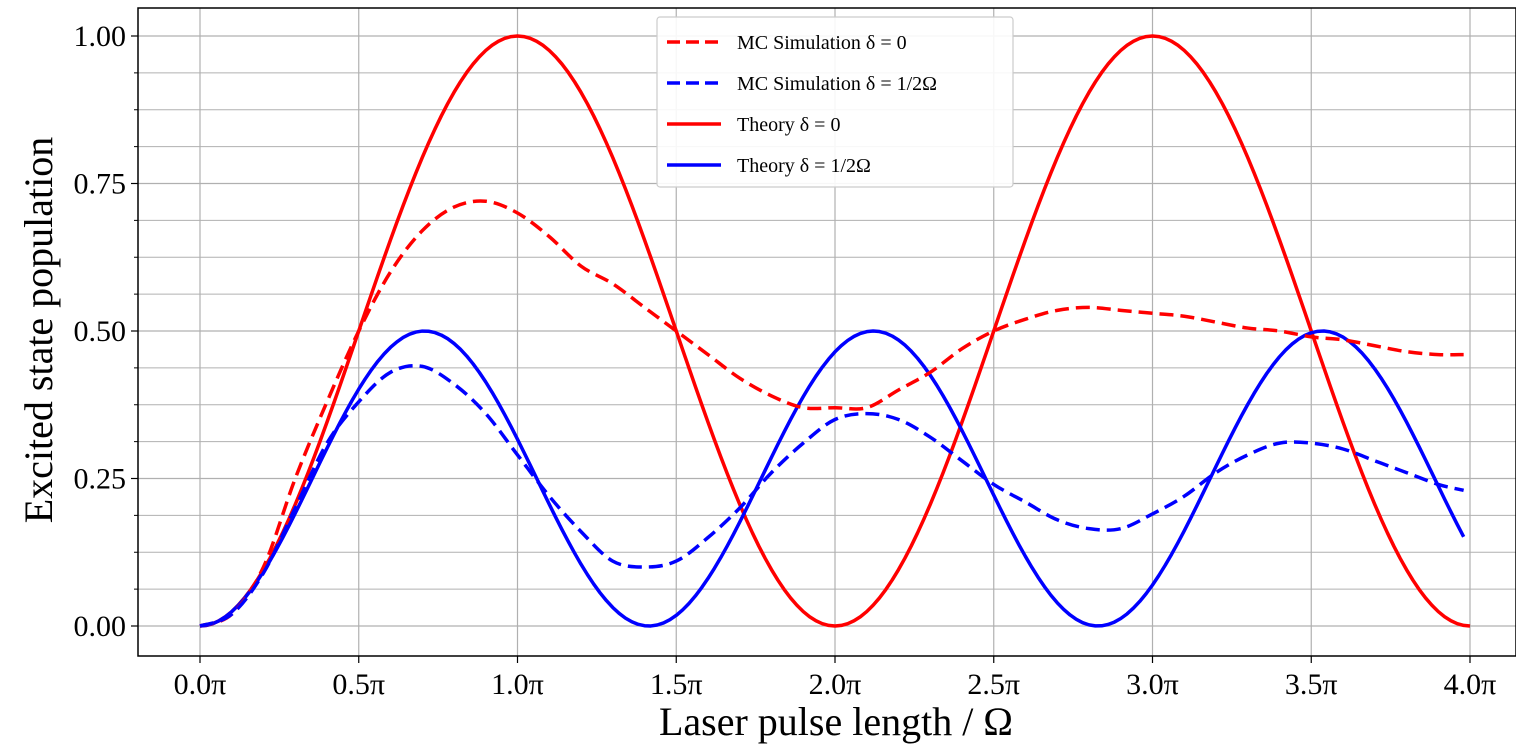 This screenshot has height=746, width=1516. I want to click on y-tick-label: 0.75, so click(100, 184).